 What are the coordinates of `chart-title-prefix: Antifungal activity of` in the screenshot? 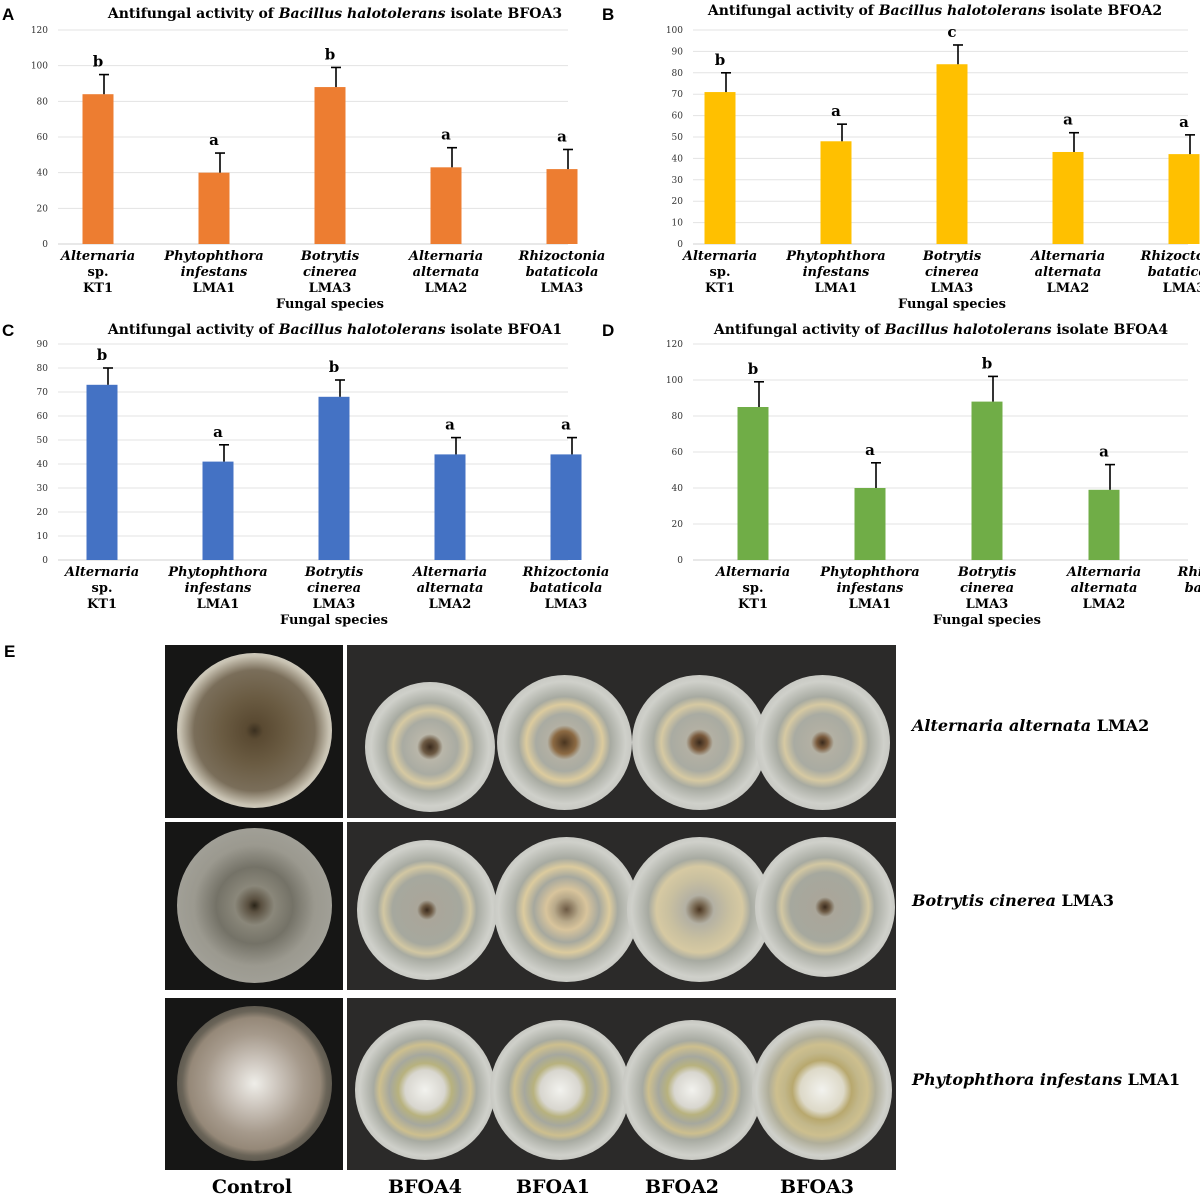 It's located at (193, 330).